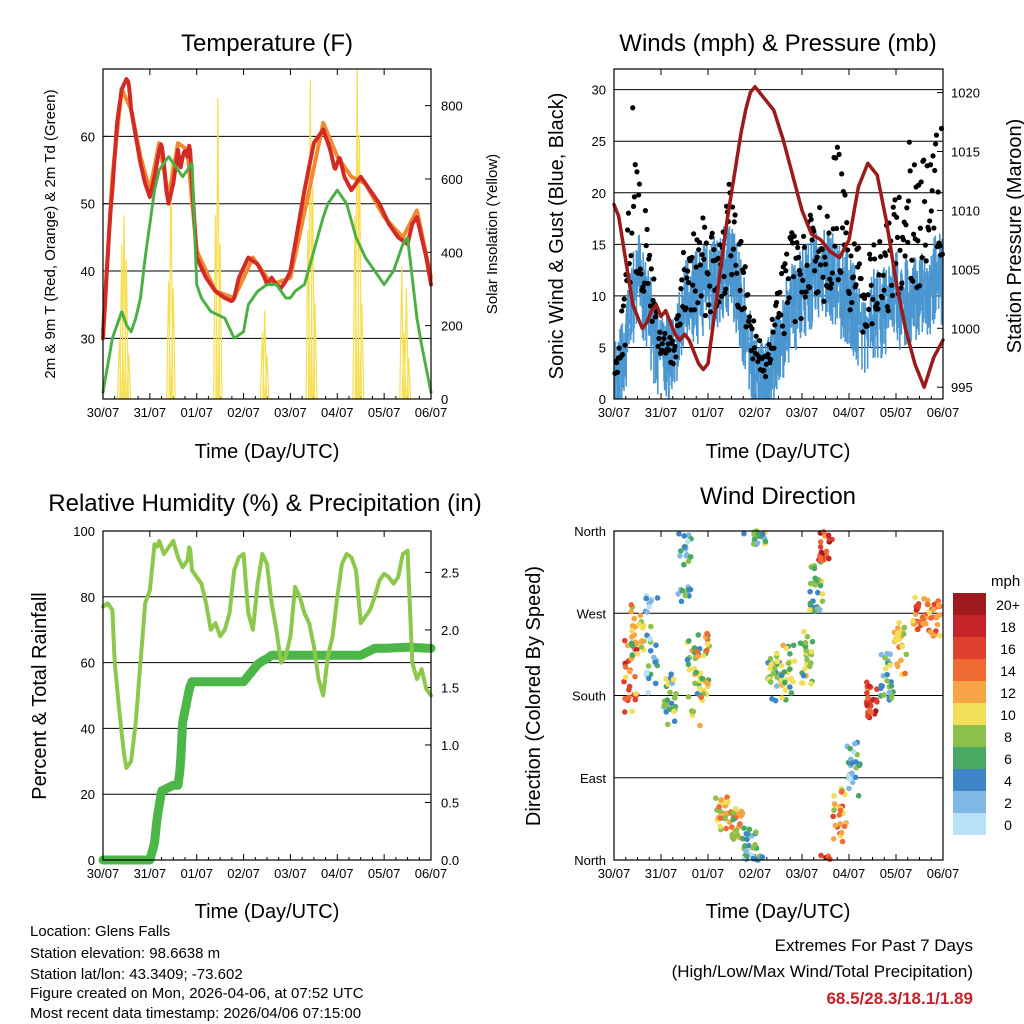 This screenshot has width=1024, height=1024. I want to click on humidity-y2tick-label: 0.0, so click(450, 860).